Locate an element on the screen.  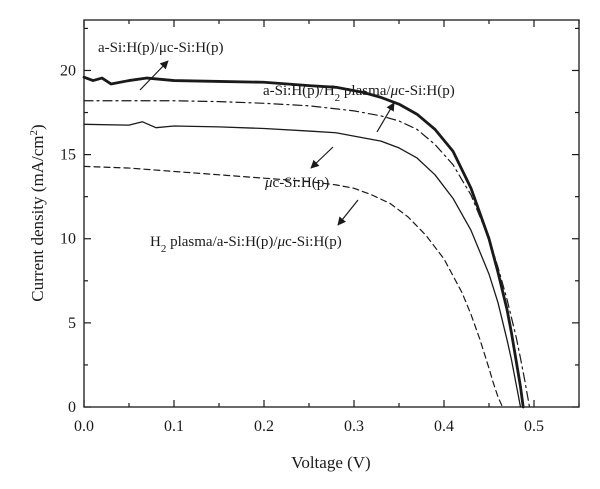
annotation-arrow-a-si-h2-plasma-uc-si is located at coordinates (385, 117).